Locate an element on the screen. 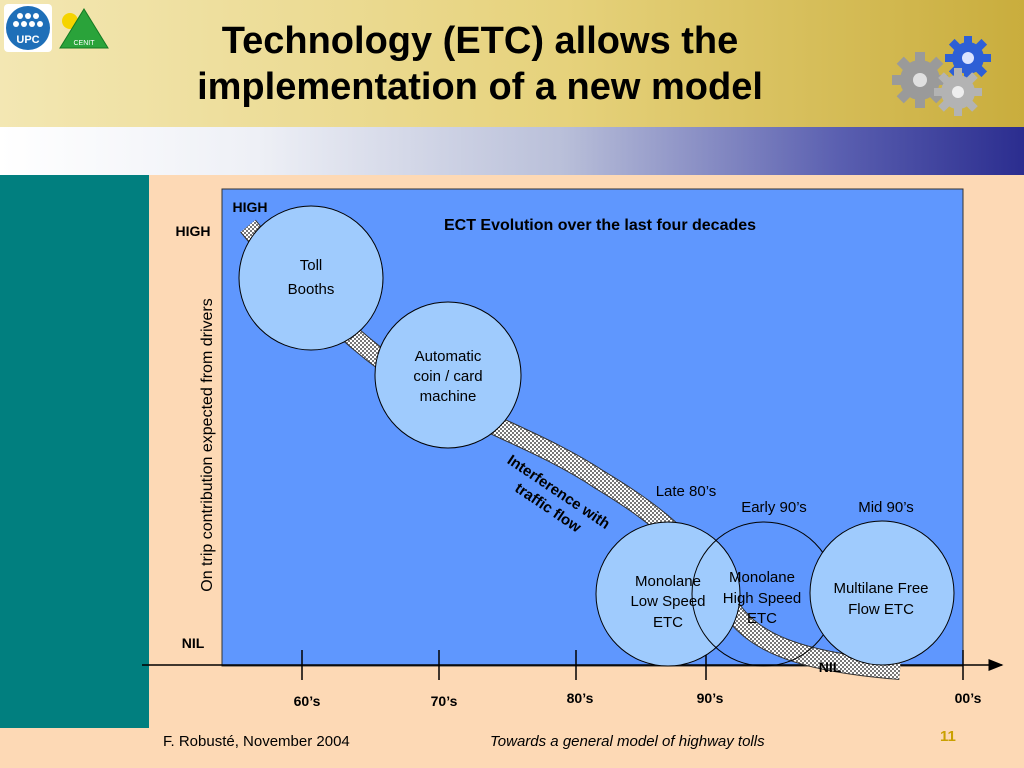 The width and height of the screenshot is (1024, 768). cenit-logo-text: CENIT is located at coordinates (85, 43).